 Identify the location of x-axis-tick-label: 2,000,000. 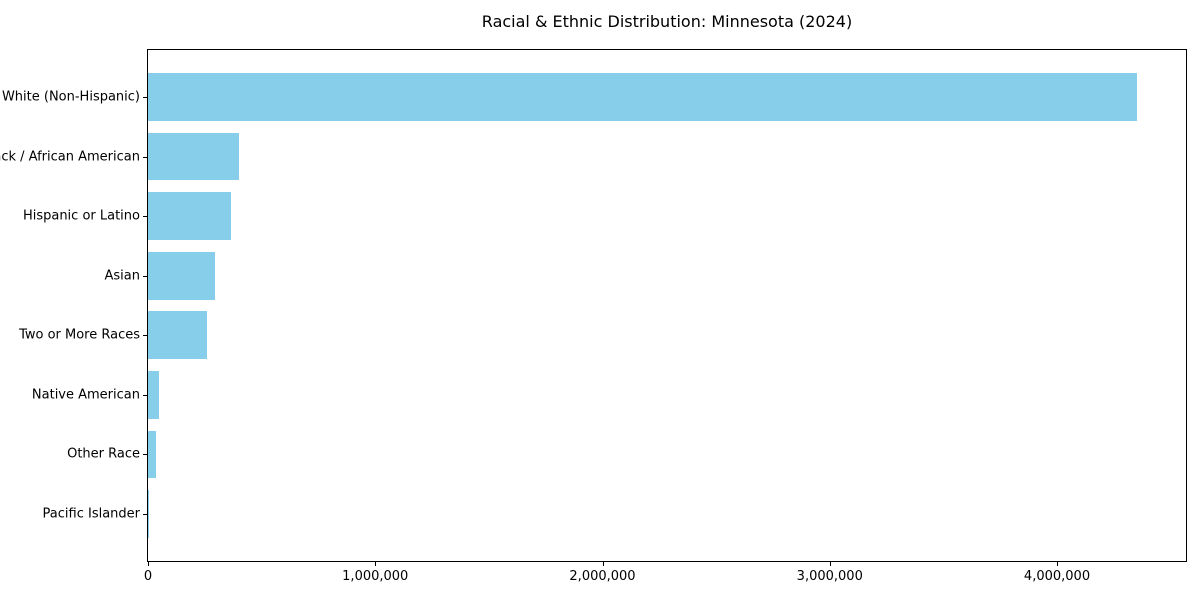
(602, 576).